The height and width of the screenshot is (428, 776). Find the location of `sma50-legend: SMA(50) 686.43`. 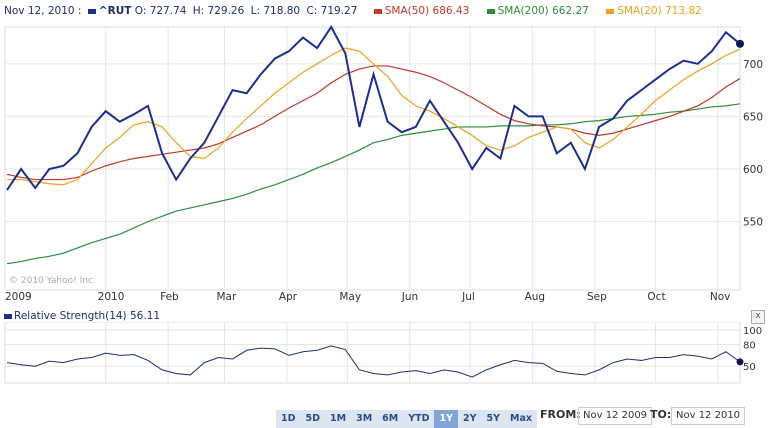

sma50-legend: SMA(50) 686.43 is located at coordinates (427, 11).